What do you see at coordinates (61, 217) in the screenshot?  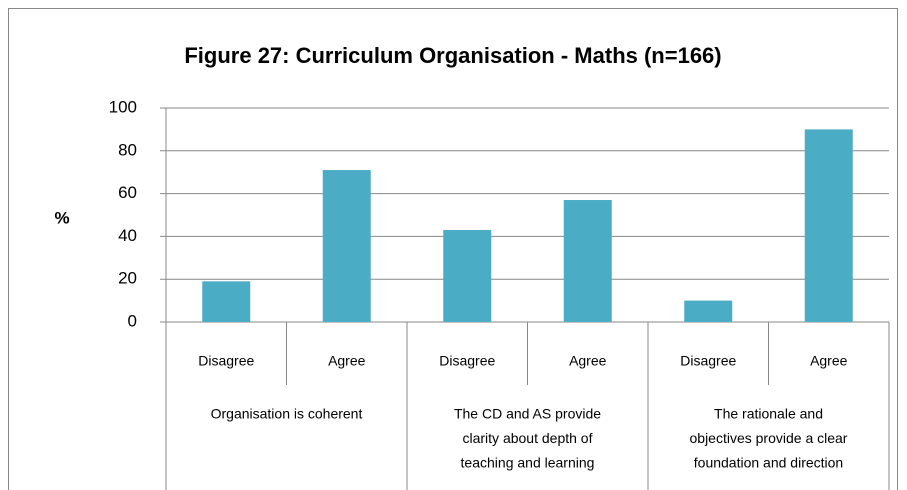 I see `y-axis-label: %` at bounding box center [61, 217].